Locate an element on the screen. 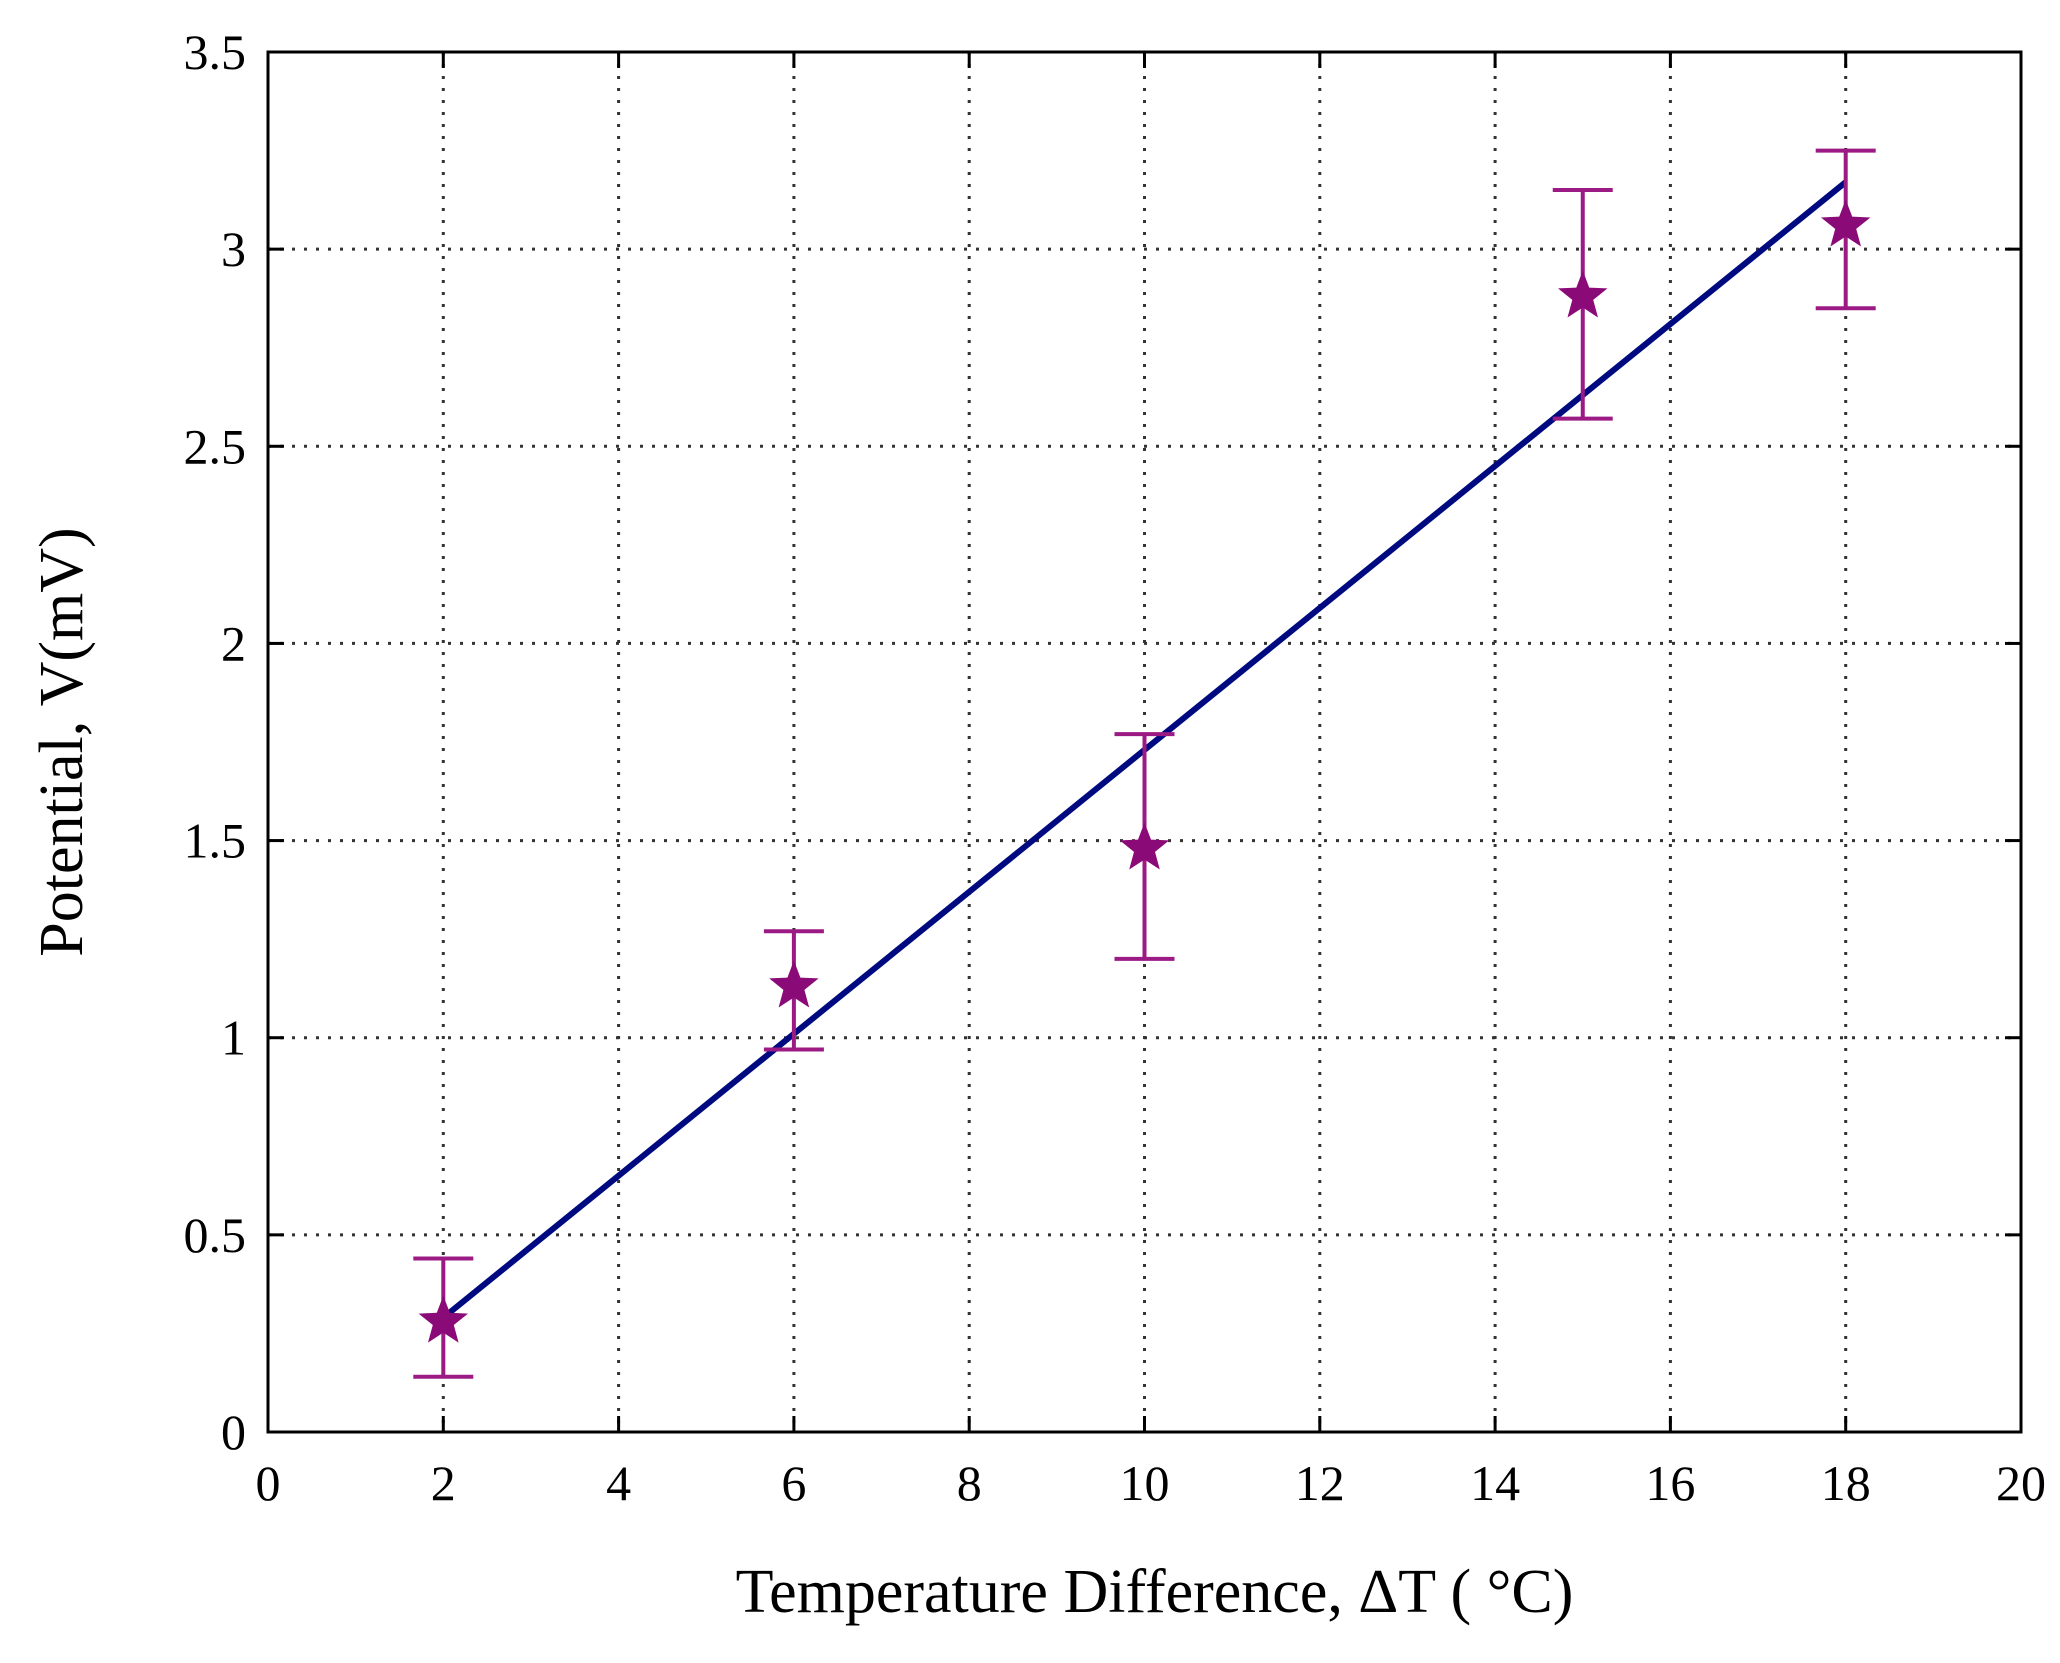  x-tick-label: 10 is located at coordinates (1145, 1483).